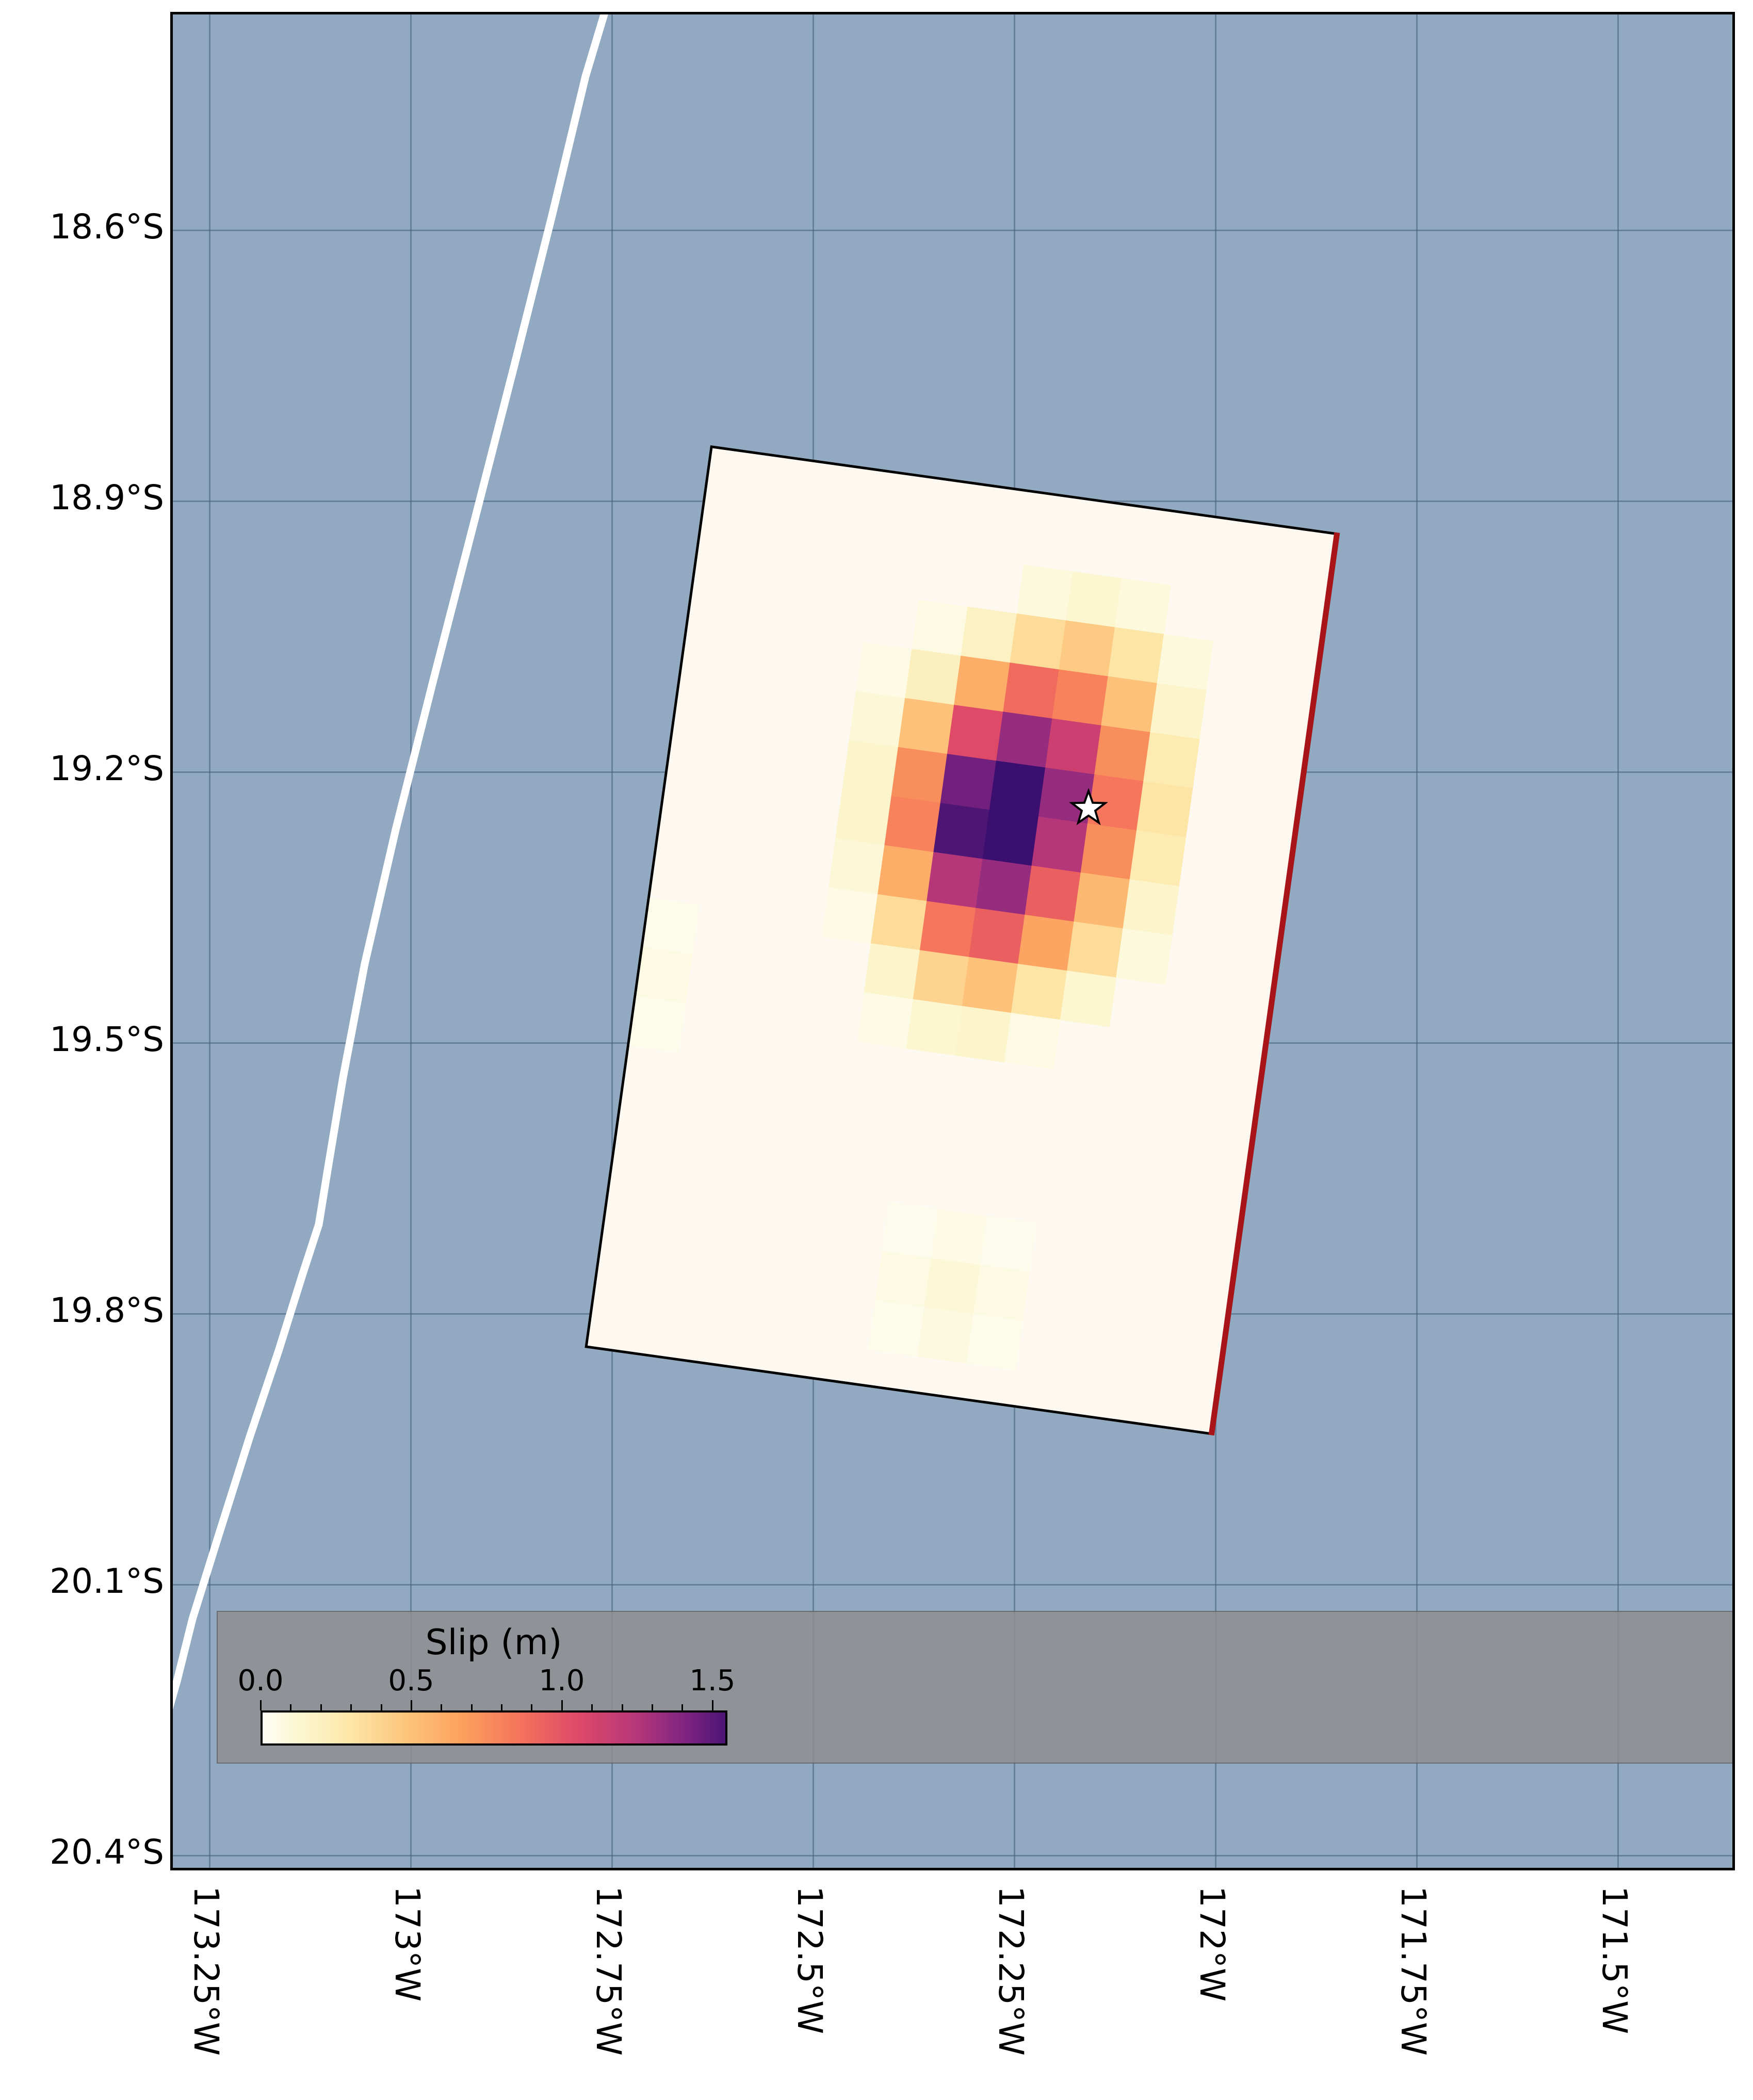 This screenshot has width=1753, height=2100. I want to click on y-tick-label: 19.5°S, so click(107, 1040).